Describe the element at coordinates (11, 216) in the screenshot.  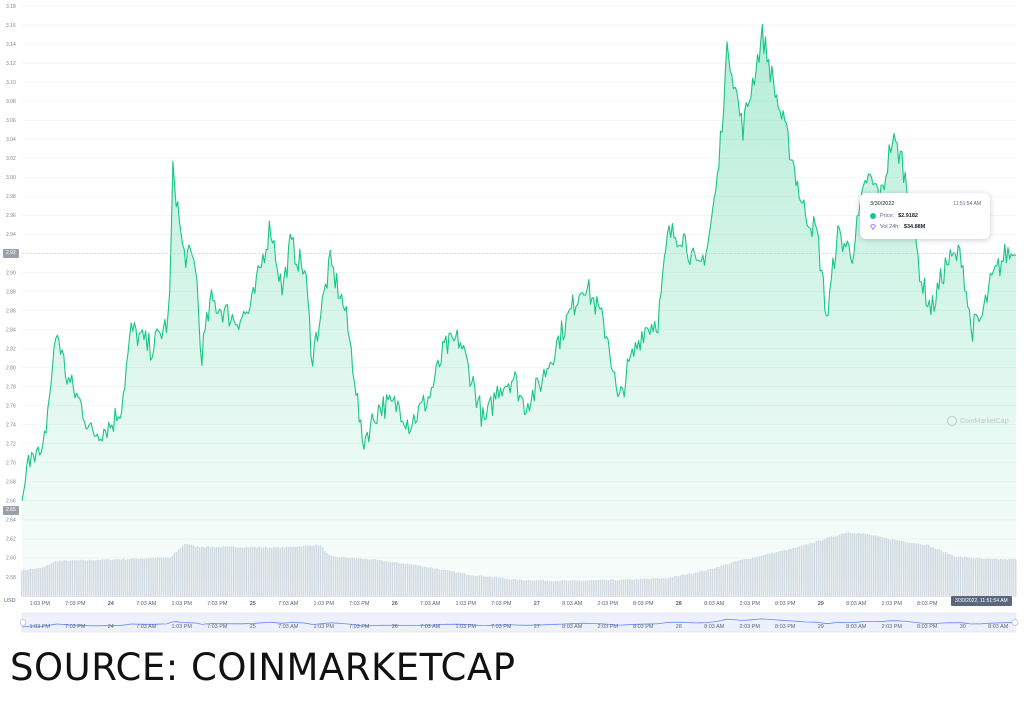
I see `y-tick-label: 2.96` at that location.